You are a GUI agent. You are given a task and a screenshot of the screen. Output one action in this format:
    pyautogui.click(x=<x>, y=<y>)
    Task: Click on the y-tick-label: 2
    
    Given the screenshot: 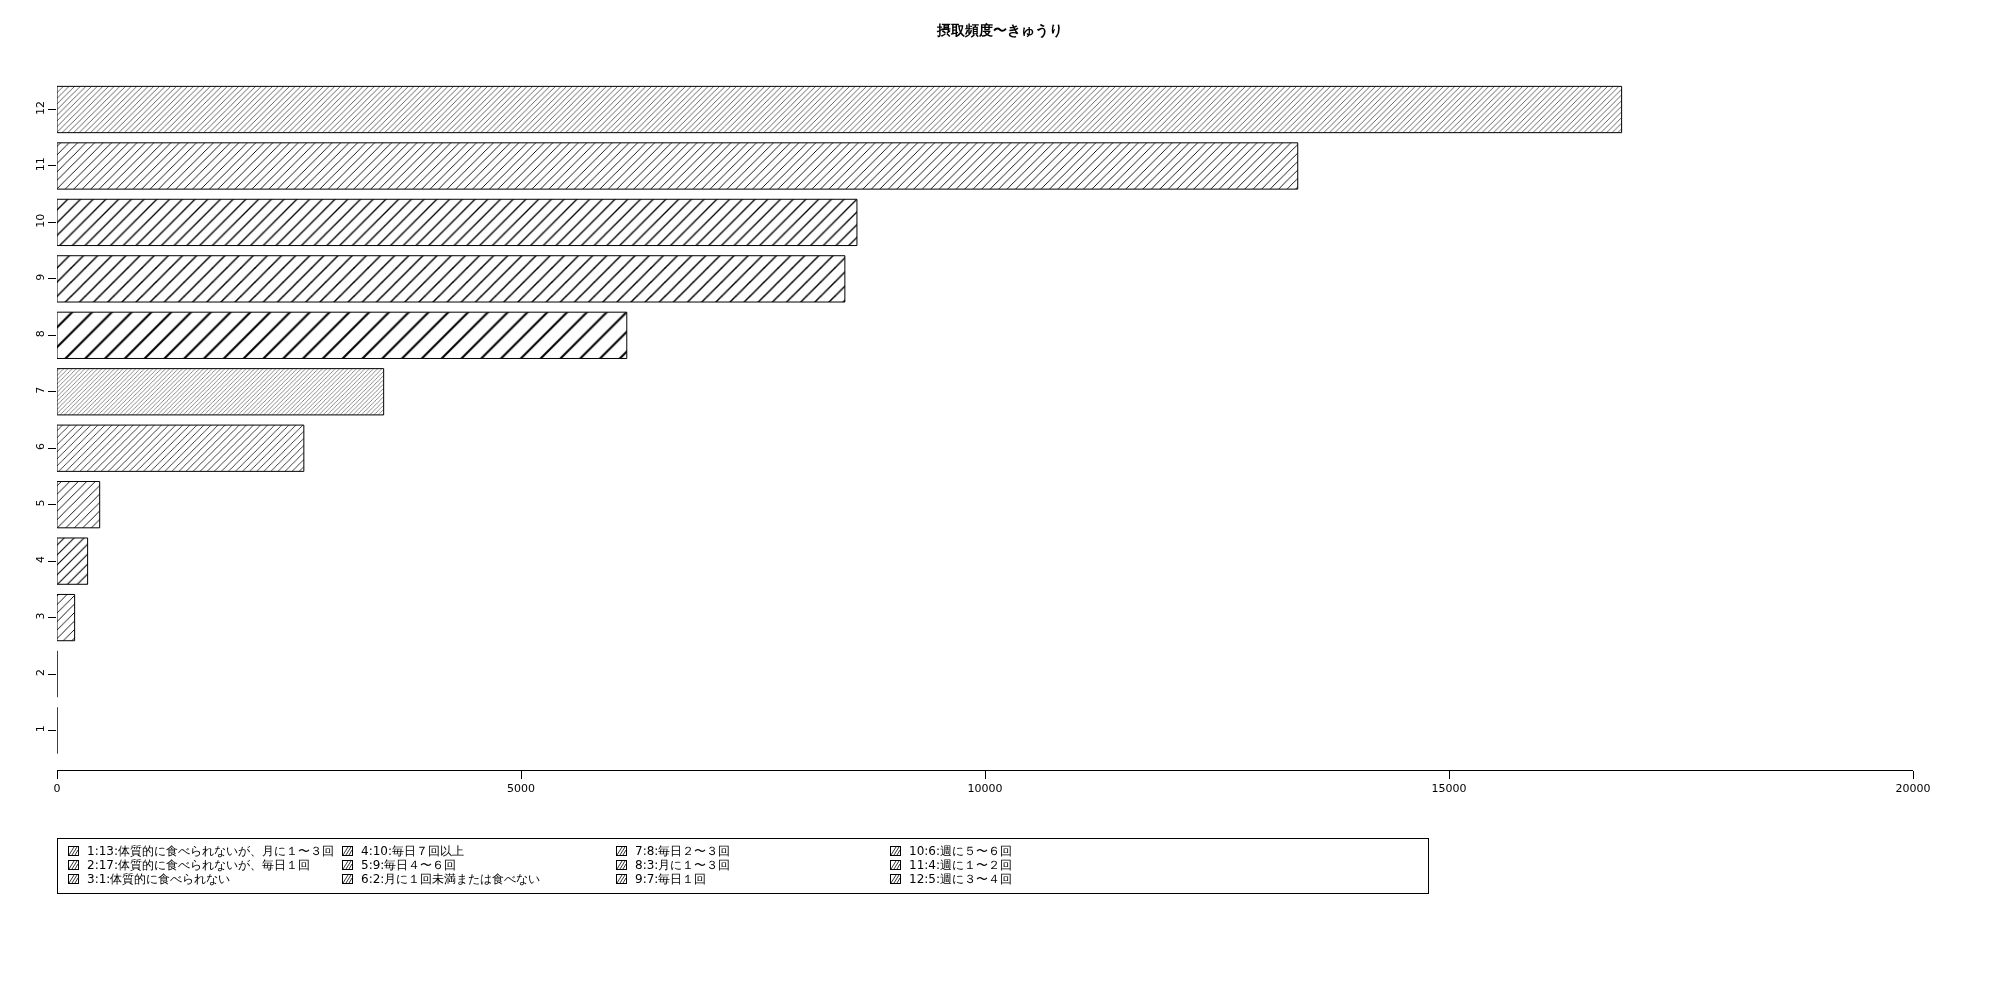 What is the action you would take?
    pyautogui.click(x=40, y=672)
    